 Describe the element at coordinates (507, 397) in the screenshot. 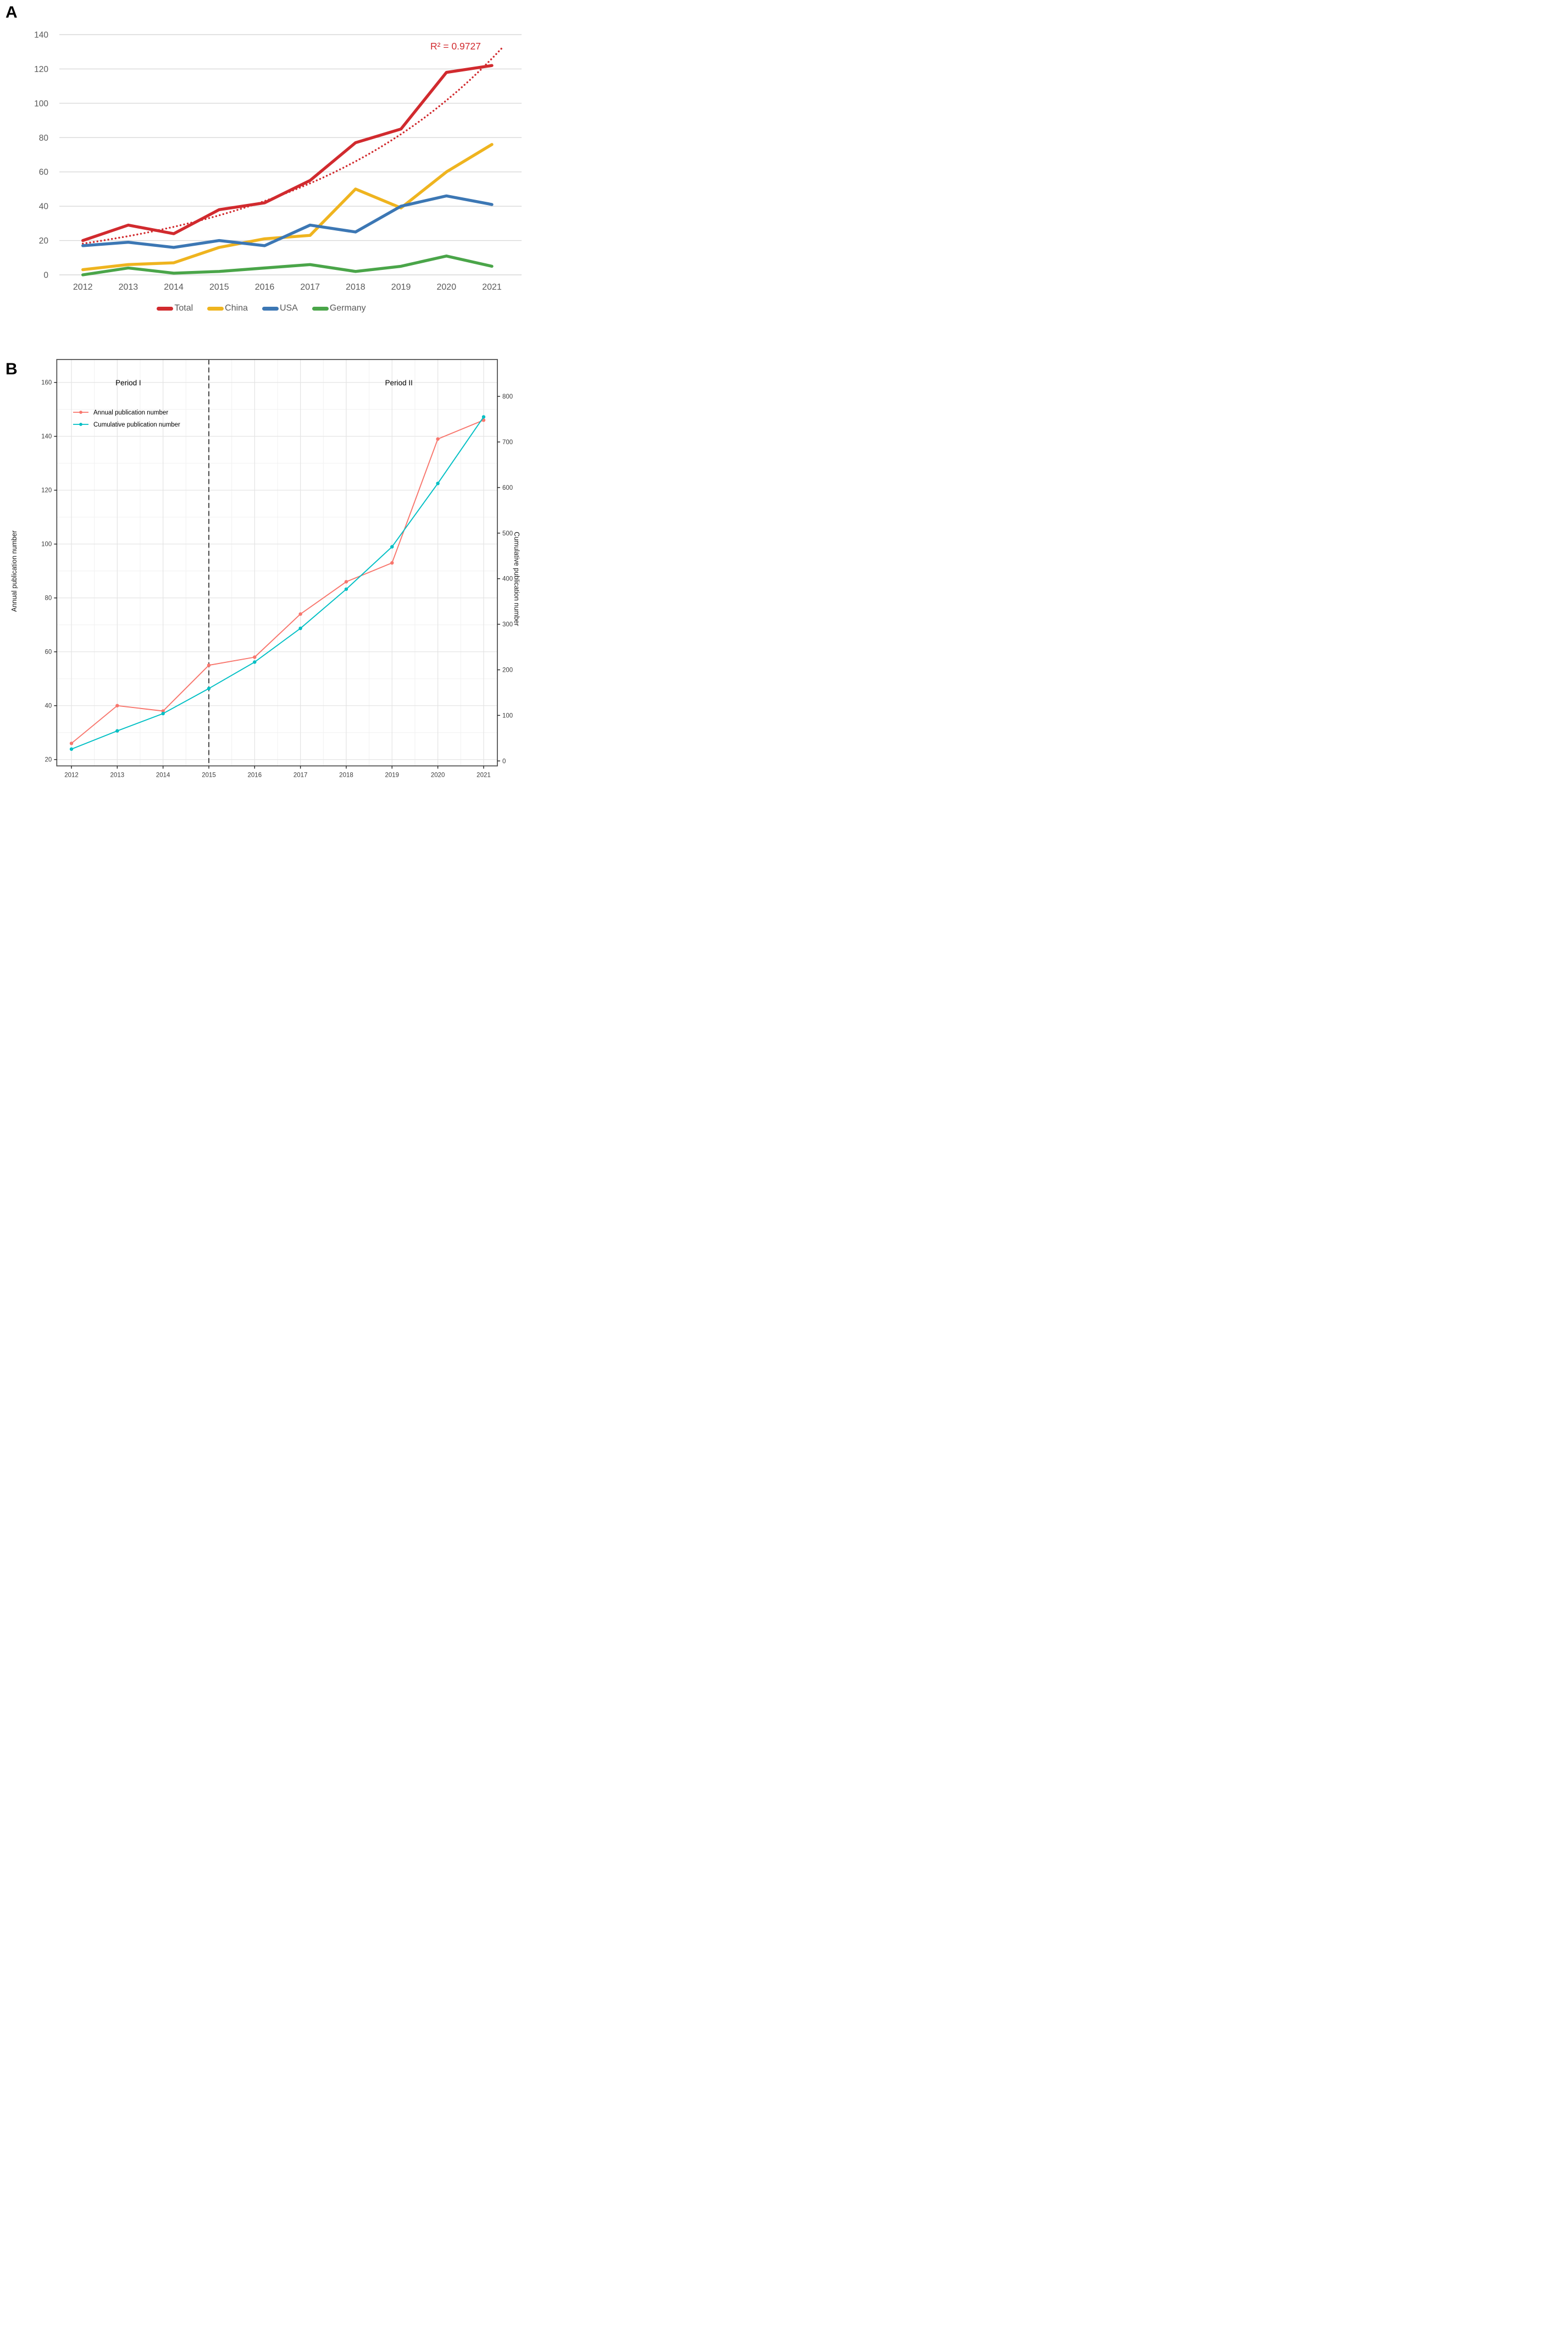

I see `right-tick-label: 800` at that location.